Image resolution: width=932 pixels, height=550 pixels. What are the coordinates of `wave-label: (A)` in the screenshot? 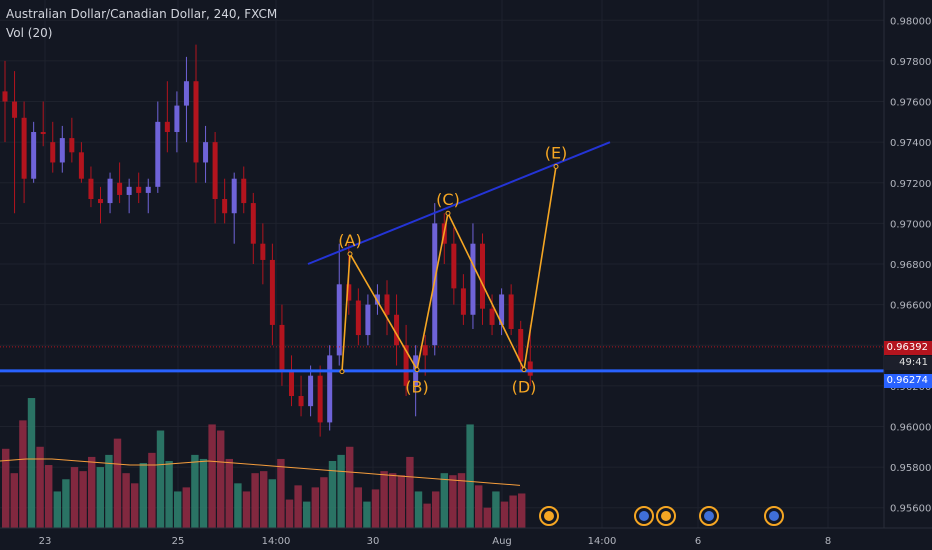 It's located at (349, 240).